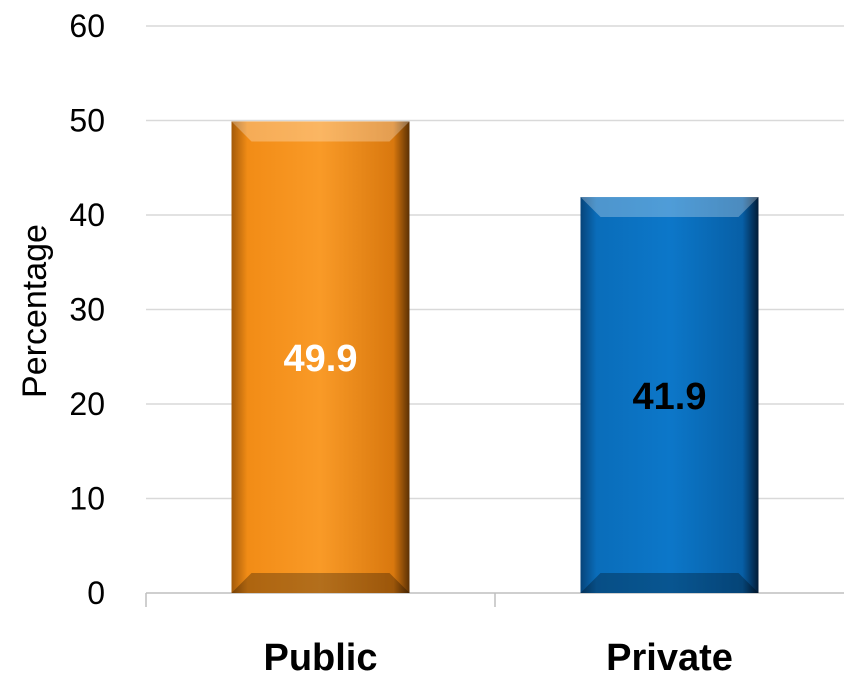  I want to click on bar-public, so click(320, 357).